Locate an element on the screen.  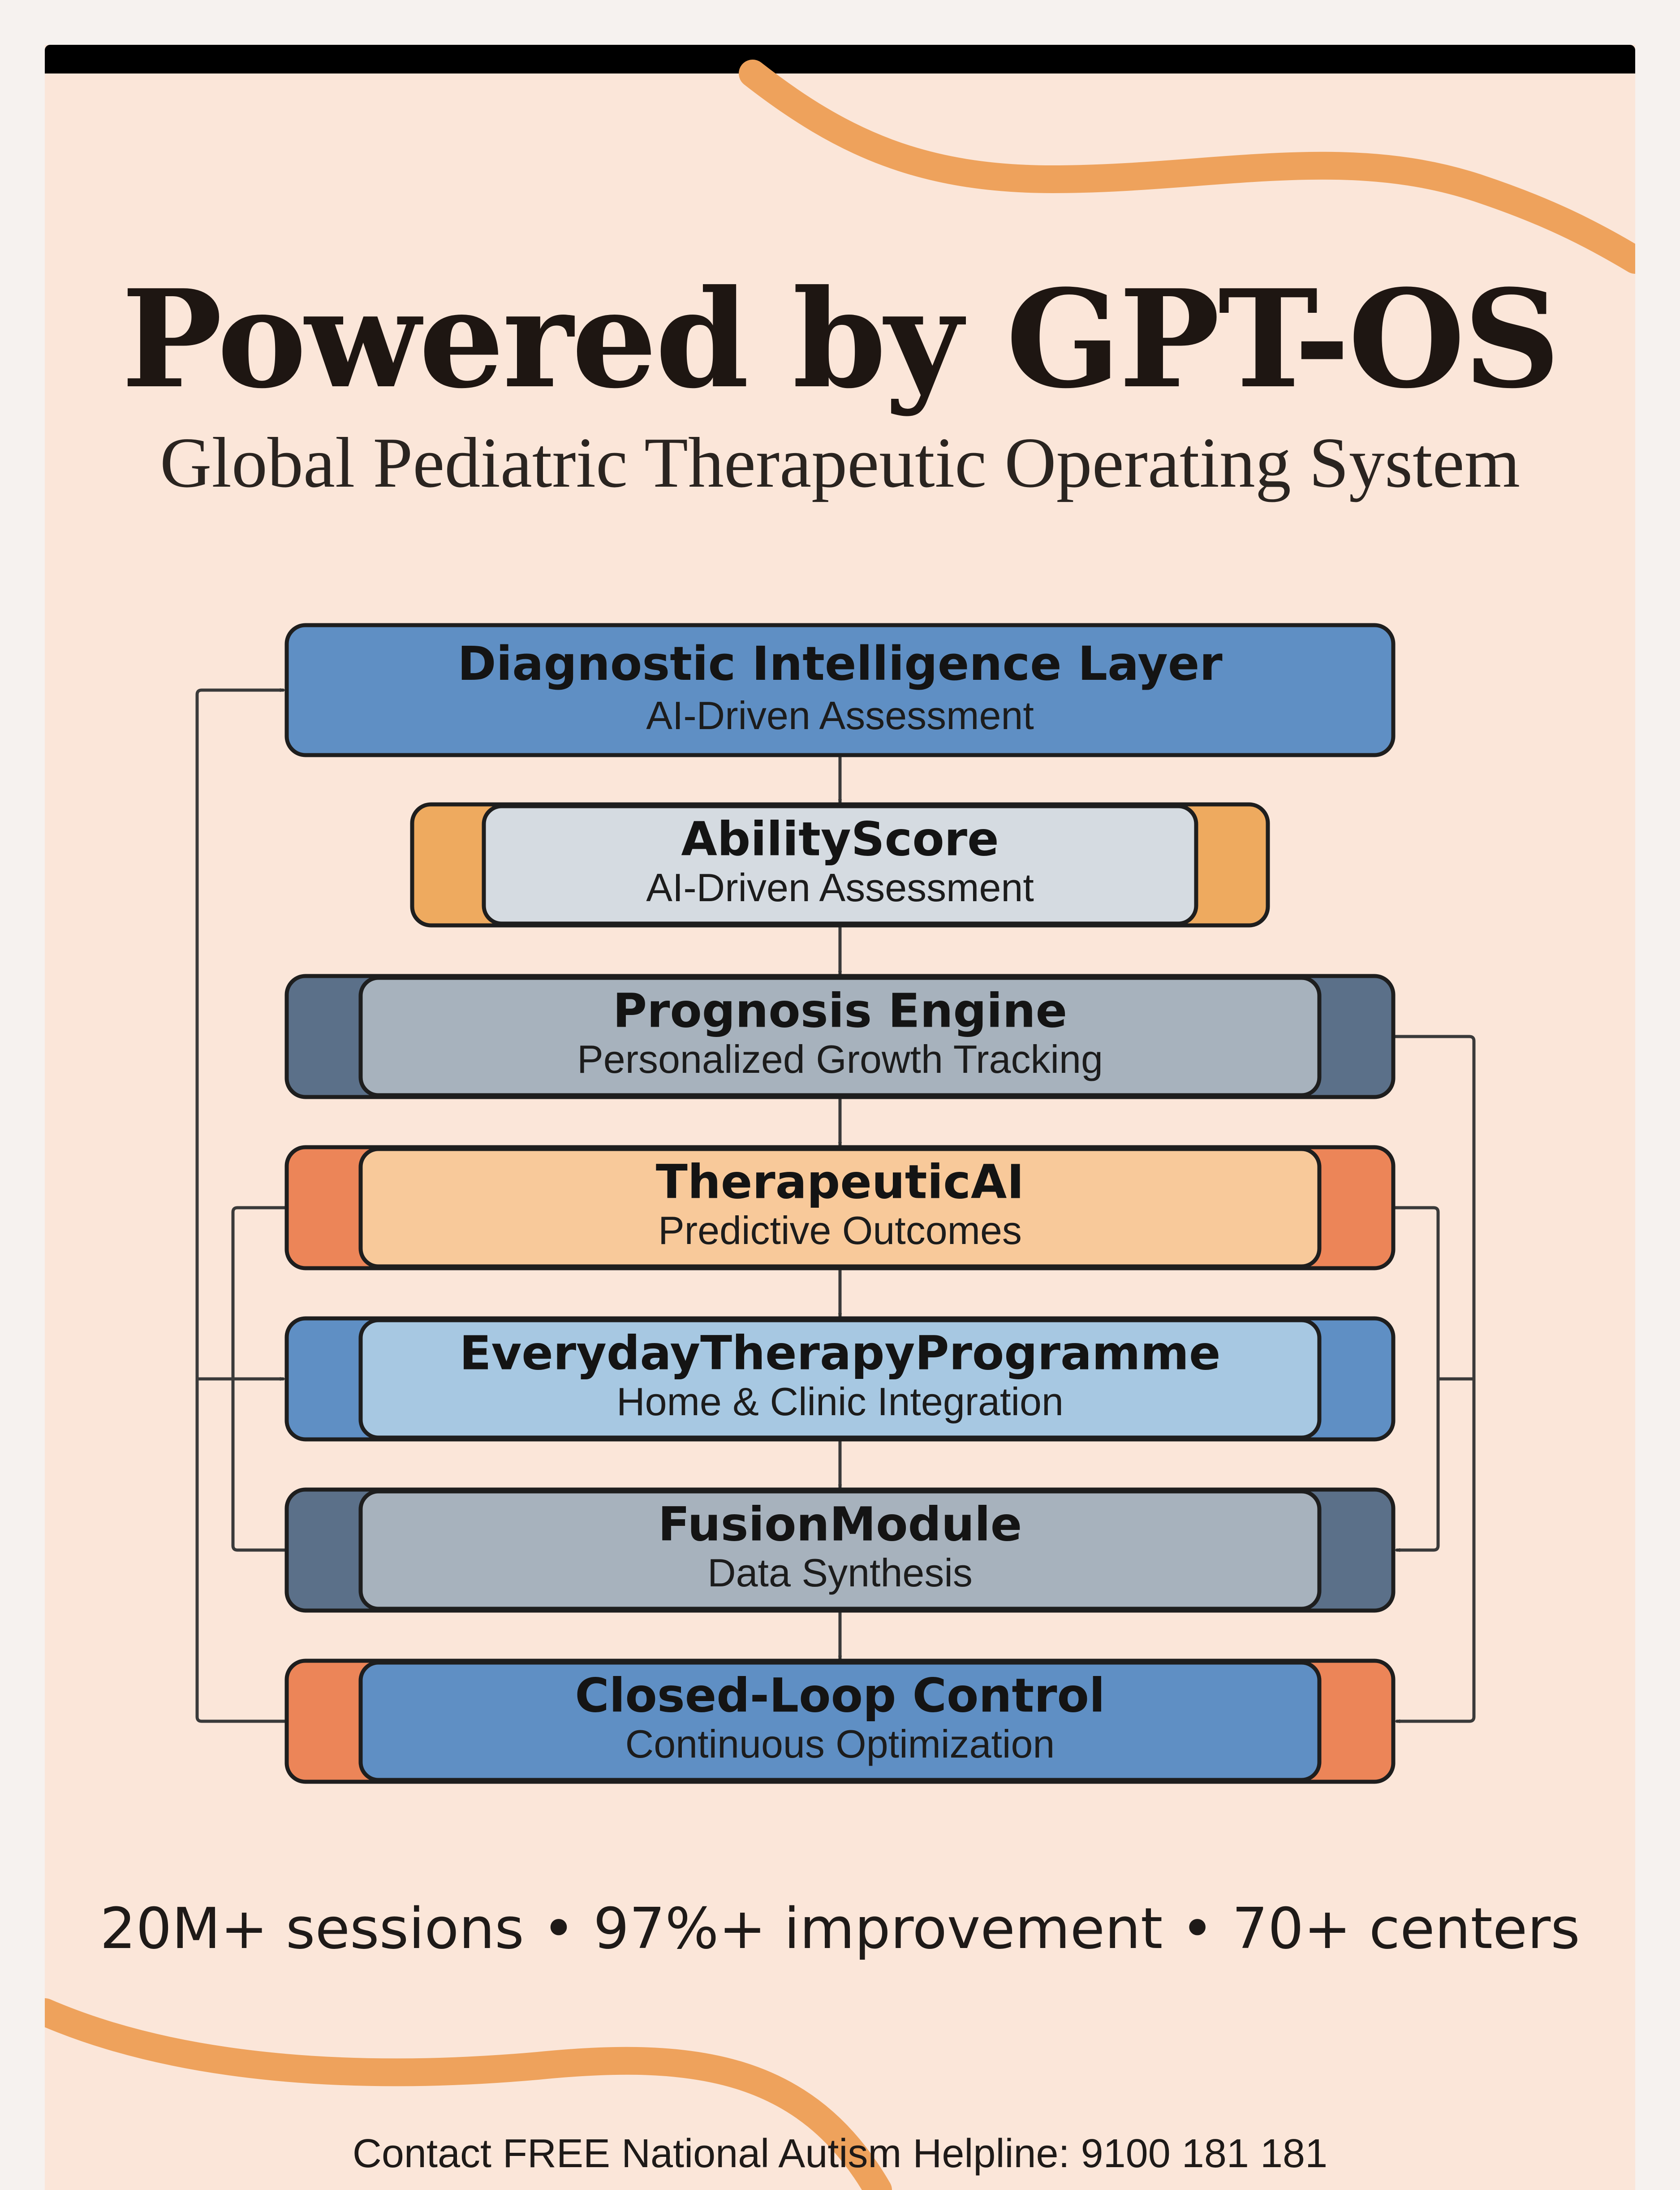
layer-subtitle: Home & Clinic Integration is located at coordinates (840, 1402).